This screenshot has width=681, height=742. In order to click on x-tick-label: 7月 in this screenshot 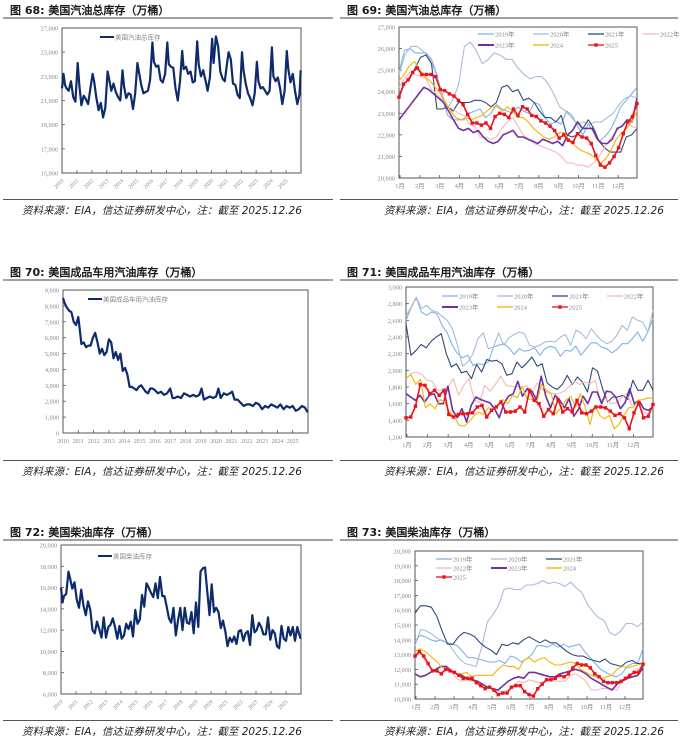, I will do `click(518, 186)`.